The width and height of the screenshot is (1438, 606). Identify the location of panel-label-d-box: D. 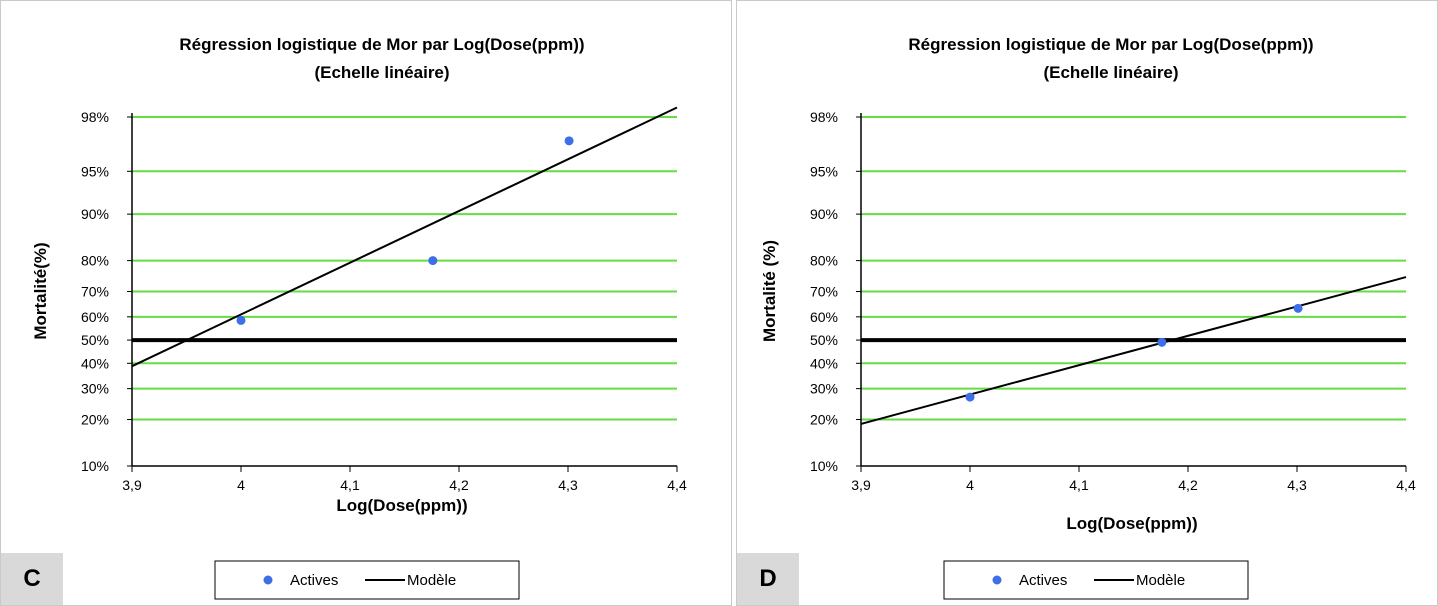
(768, 579).